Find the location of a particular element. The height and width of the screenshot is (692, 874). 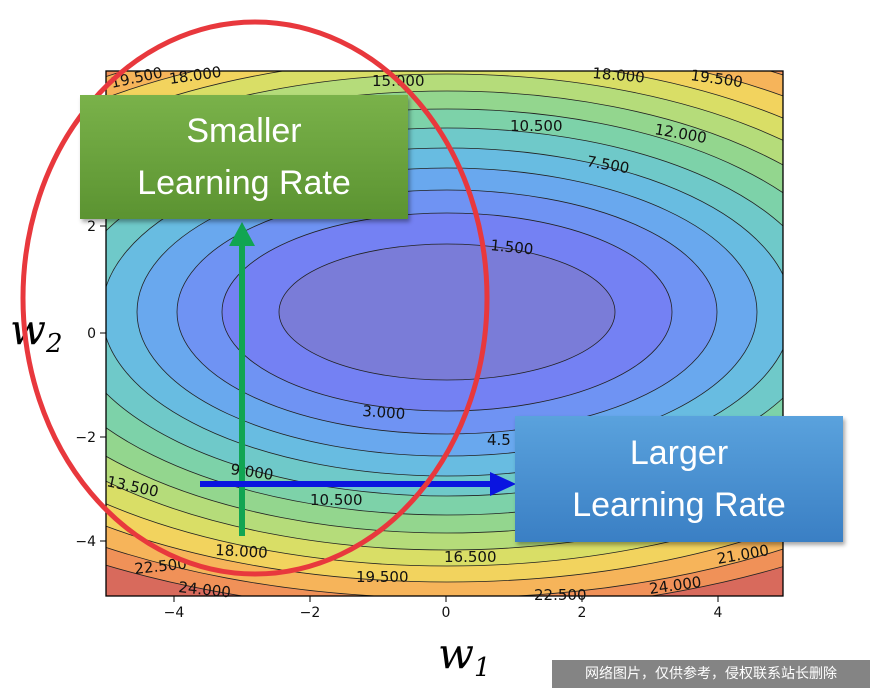

contour-band-center is located at coordinates (447, 312).